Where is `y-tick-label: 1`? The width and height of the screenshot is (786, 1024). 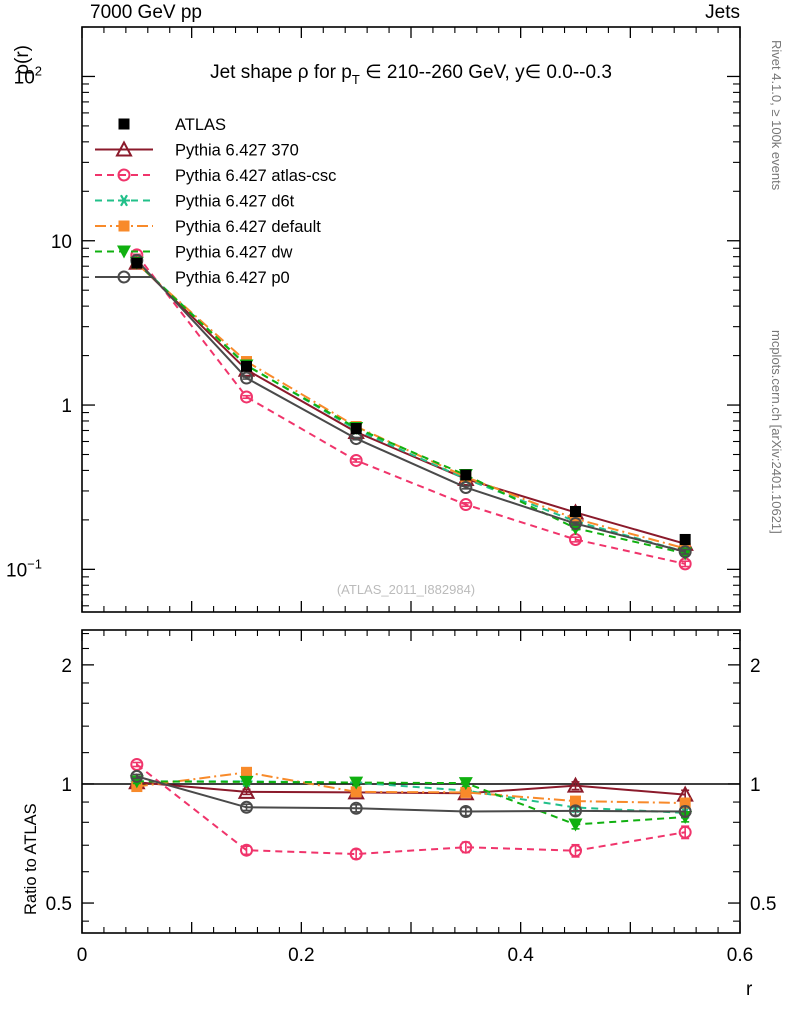 y-tick-label: 1 is located at coordinates (66, 406).